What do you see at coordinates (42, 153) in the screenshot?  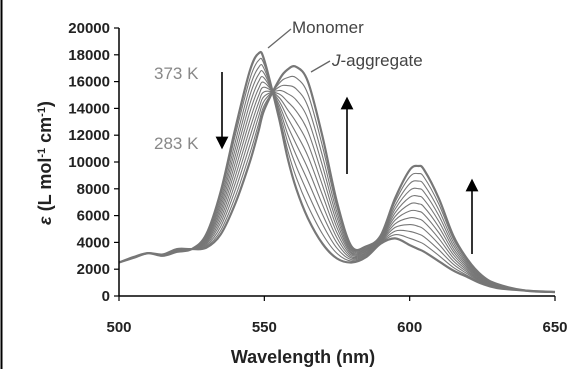 I see `y-axis-title-sup-1: -1` at bounding box center [42, 153].